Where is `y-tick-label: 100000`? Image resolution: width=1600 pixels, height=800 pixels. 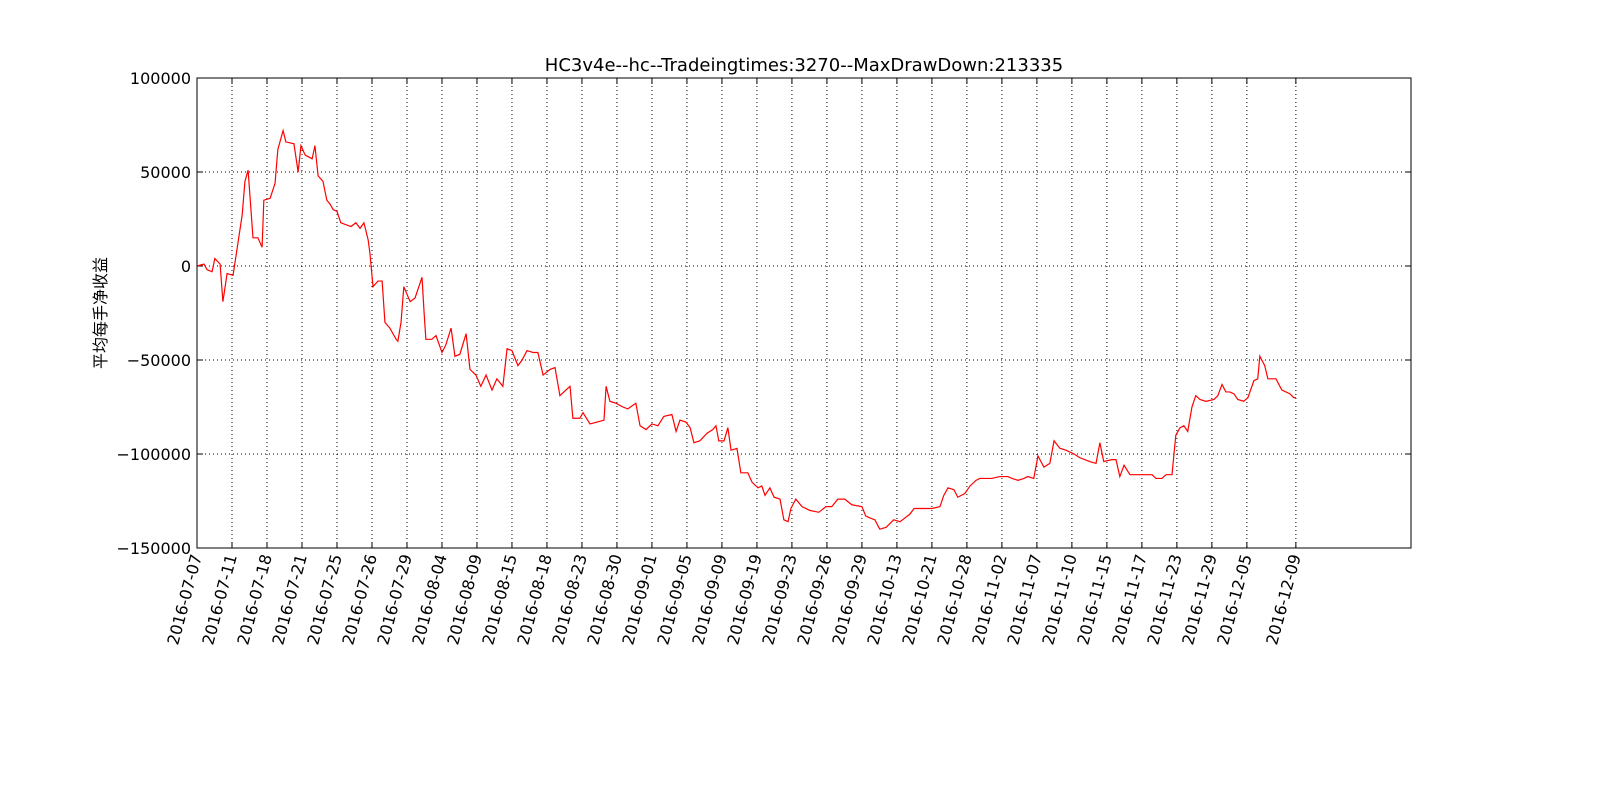 y-tick-label: 100000 is located at coordinates (160, 78).